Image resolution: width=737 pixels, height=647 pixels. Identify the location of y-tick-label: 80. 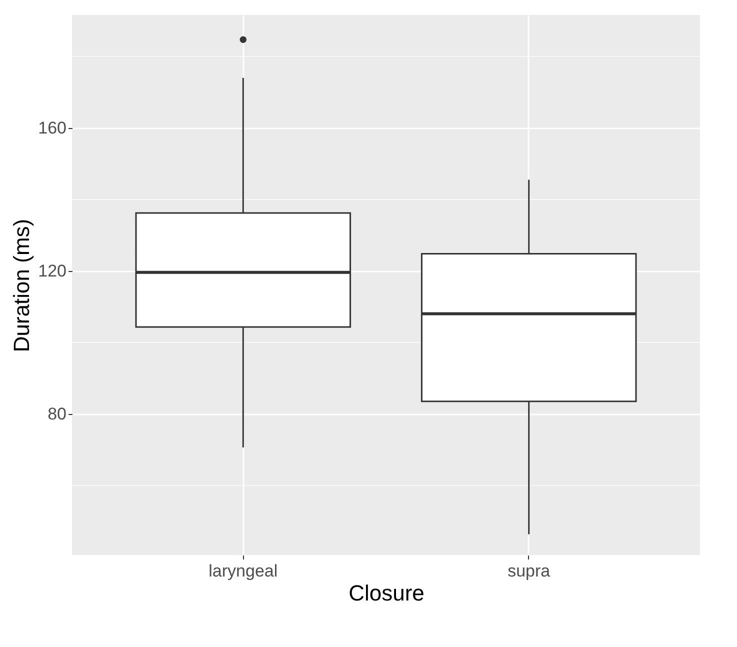
(57, 414).